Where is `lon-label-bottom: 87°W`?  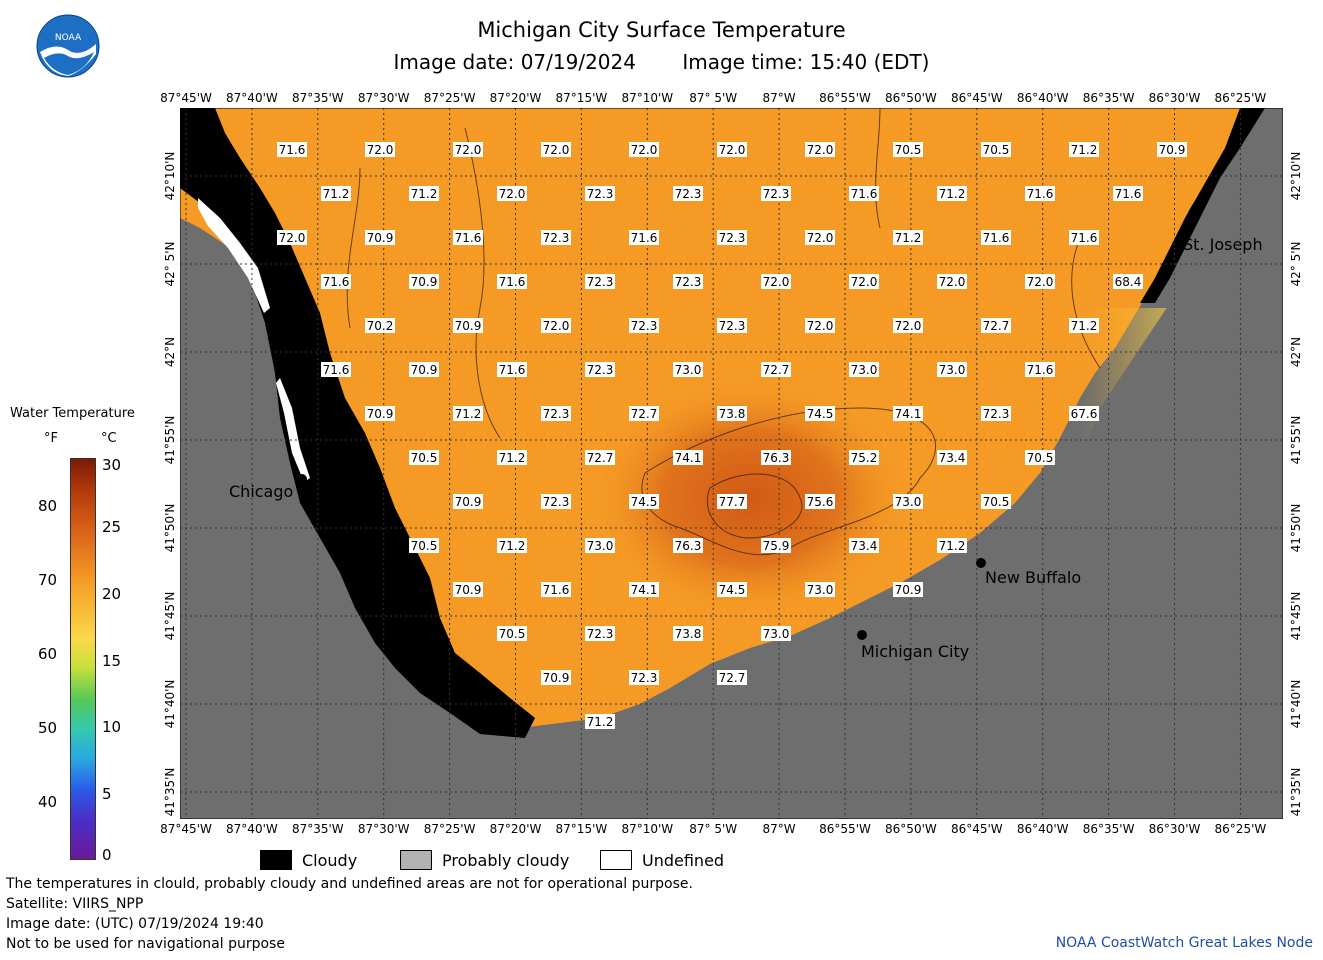 lon-label-bottom: 87°W is located at coordinates (779, 829).